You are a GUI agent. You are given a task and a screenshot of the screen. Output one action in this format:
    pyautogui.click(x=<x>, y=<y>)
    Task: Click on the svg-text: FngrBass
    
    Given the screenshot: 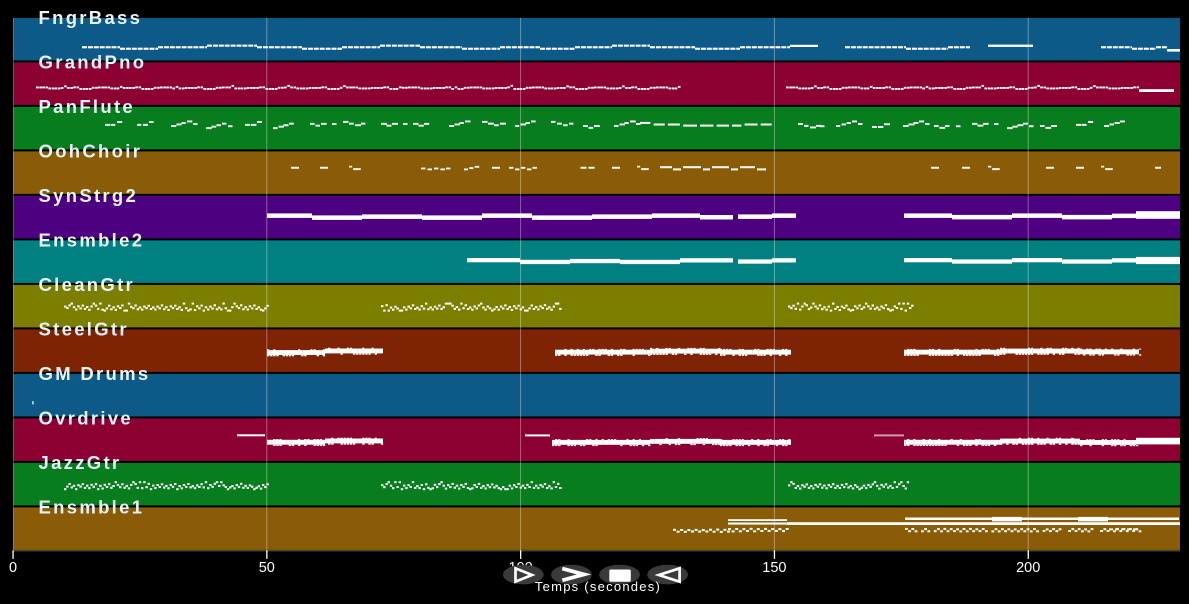 What is the action you would take?
    pyautogui.click(x=91, y=17)
    